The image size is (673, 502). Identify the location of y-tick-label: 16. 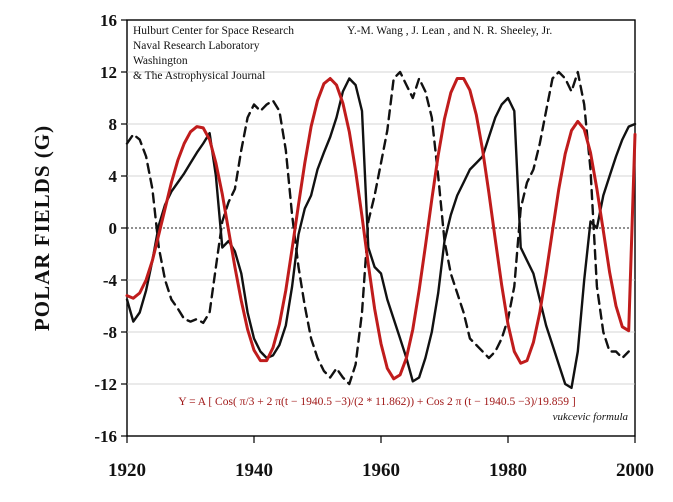
(108, 20).